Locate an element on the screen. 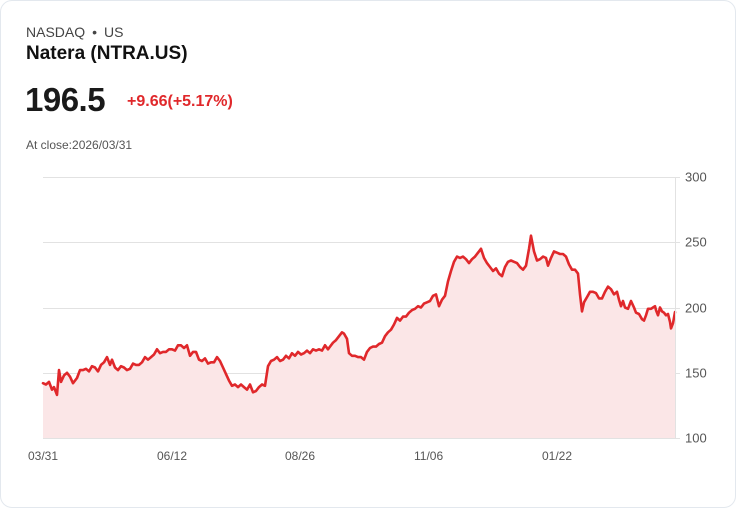 The width and height of the screenshot is (736, 508). y-tick-label: 200 is located at coordinates (696, 308).